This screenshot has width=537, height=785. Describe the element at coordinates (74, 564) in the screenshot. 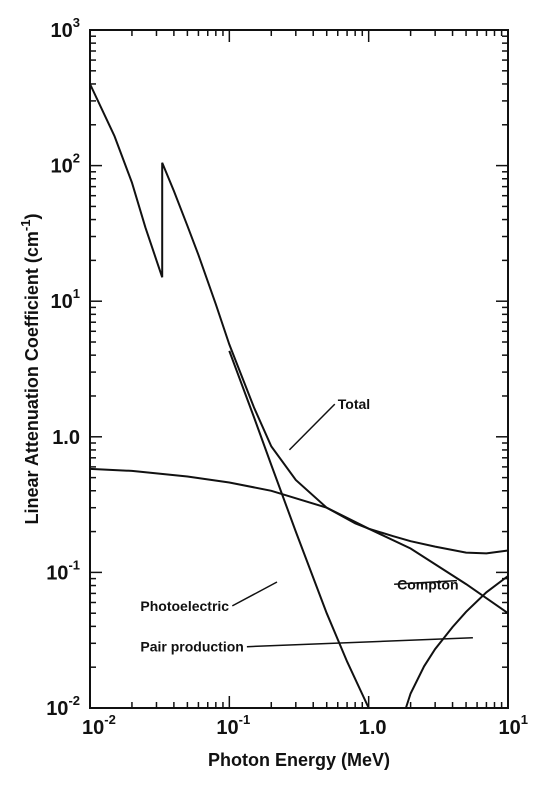

I see `y-tick-label-exponent: -1` at that location.